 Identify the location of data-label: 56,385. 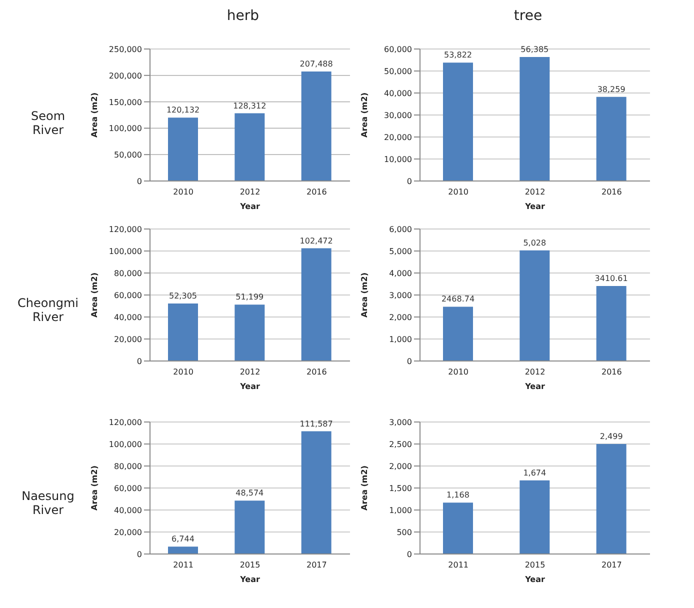
(534, 49).